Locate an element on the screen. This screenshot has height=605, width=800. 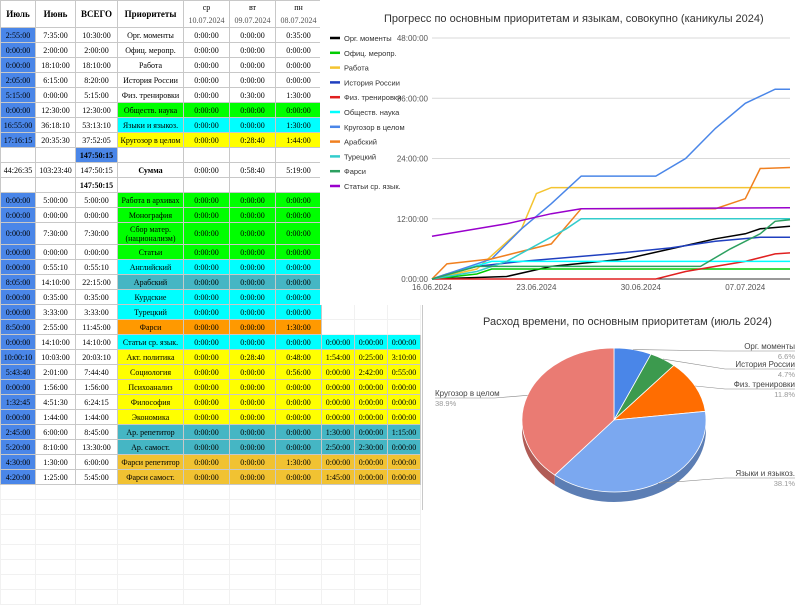
priority-name-cell: Арабский is located at coordinates (150, 282).